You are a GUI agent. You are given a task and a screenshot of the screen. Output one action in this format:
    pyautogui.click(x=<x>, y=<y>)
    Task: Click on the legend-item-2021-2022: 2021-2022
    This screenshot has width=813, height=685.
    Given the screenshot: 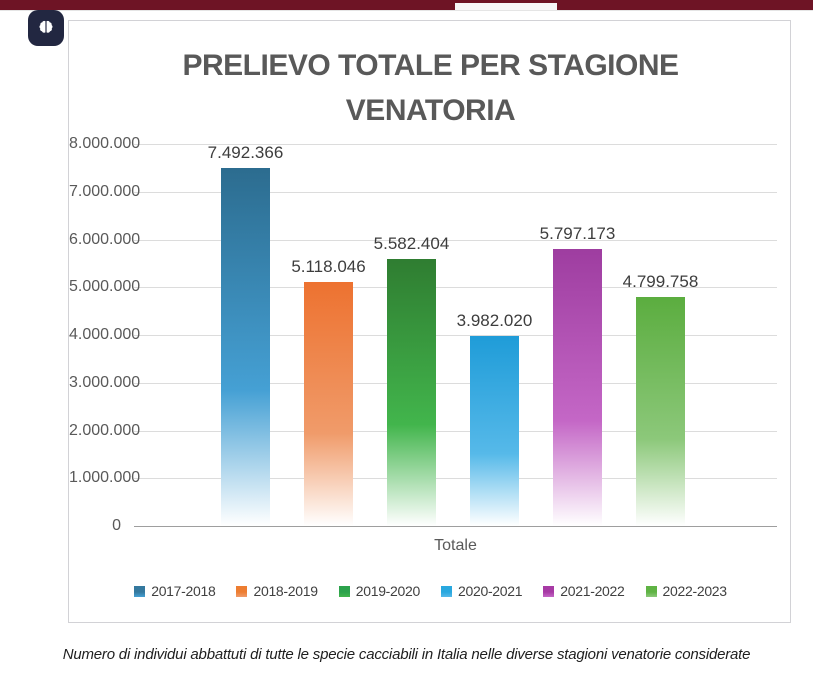 What is the action you would take?
    pyautogui.click(x=584, y=591)
    